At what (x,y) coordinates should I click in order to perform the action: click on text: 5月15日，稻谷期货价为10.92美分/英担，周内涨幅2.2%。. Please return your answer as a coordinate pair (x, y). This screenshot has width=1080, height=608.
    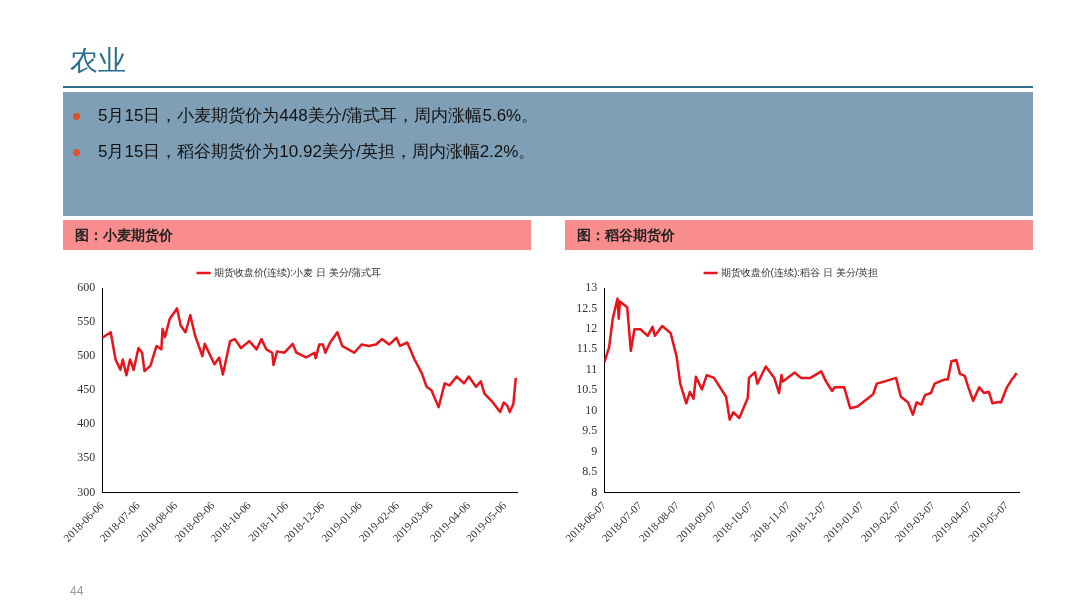
    Looking at the image, I should click on (317, 151).